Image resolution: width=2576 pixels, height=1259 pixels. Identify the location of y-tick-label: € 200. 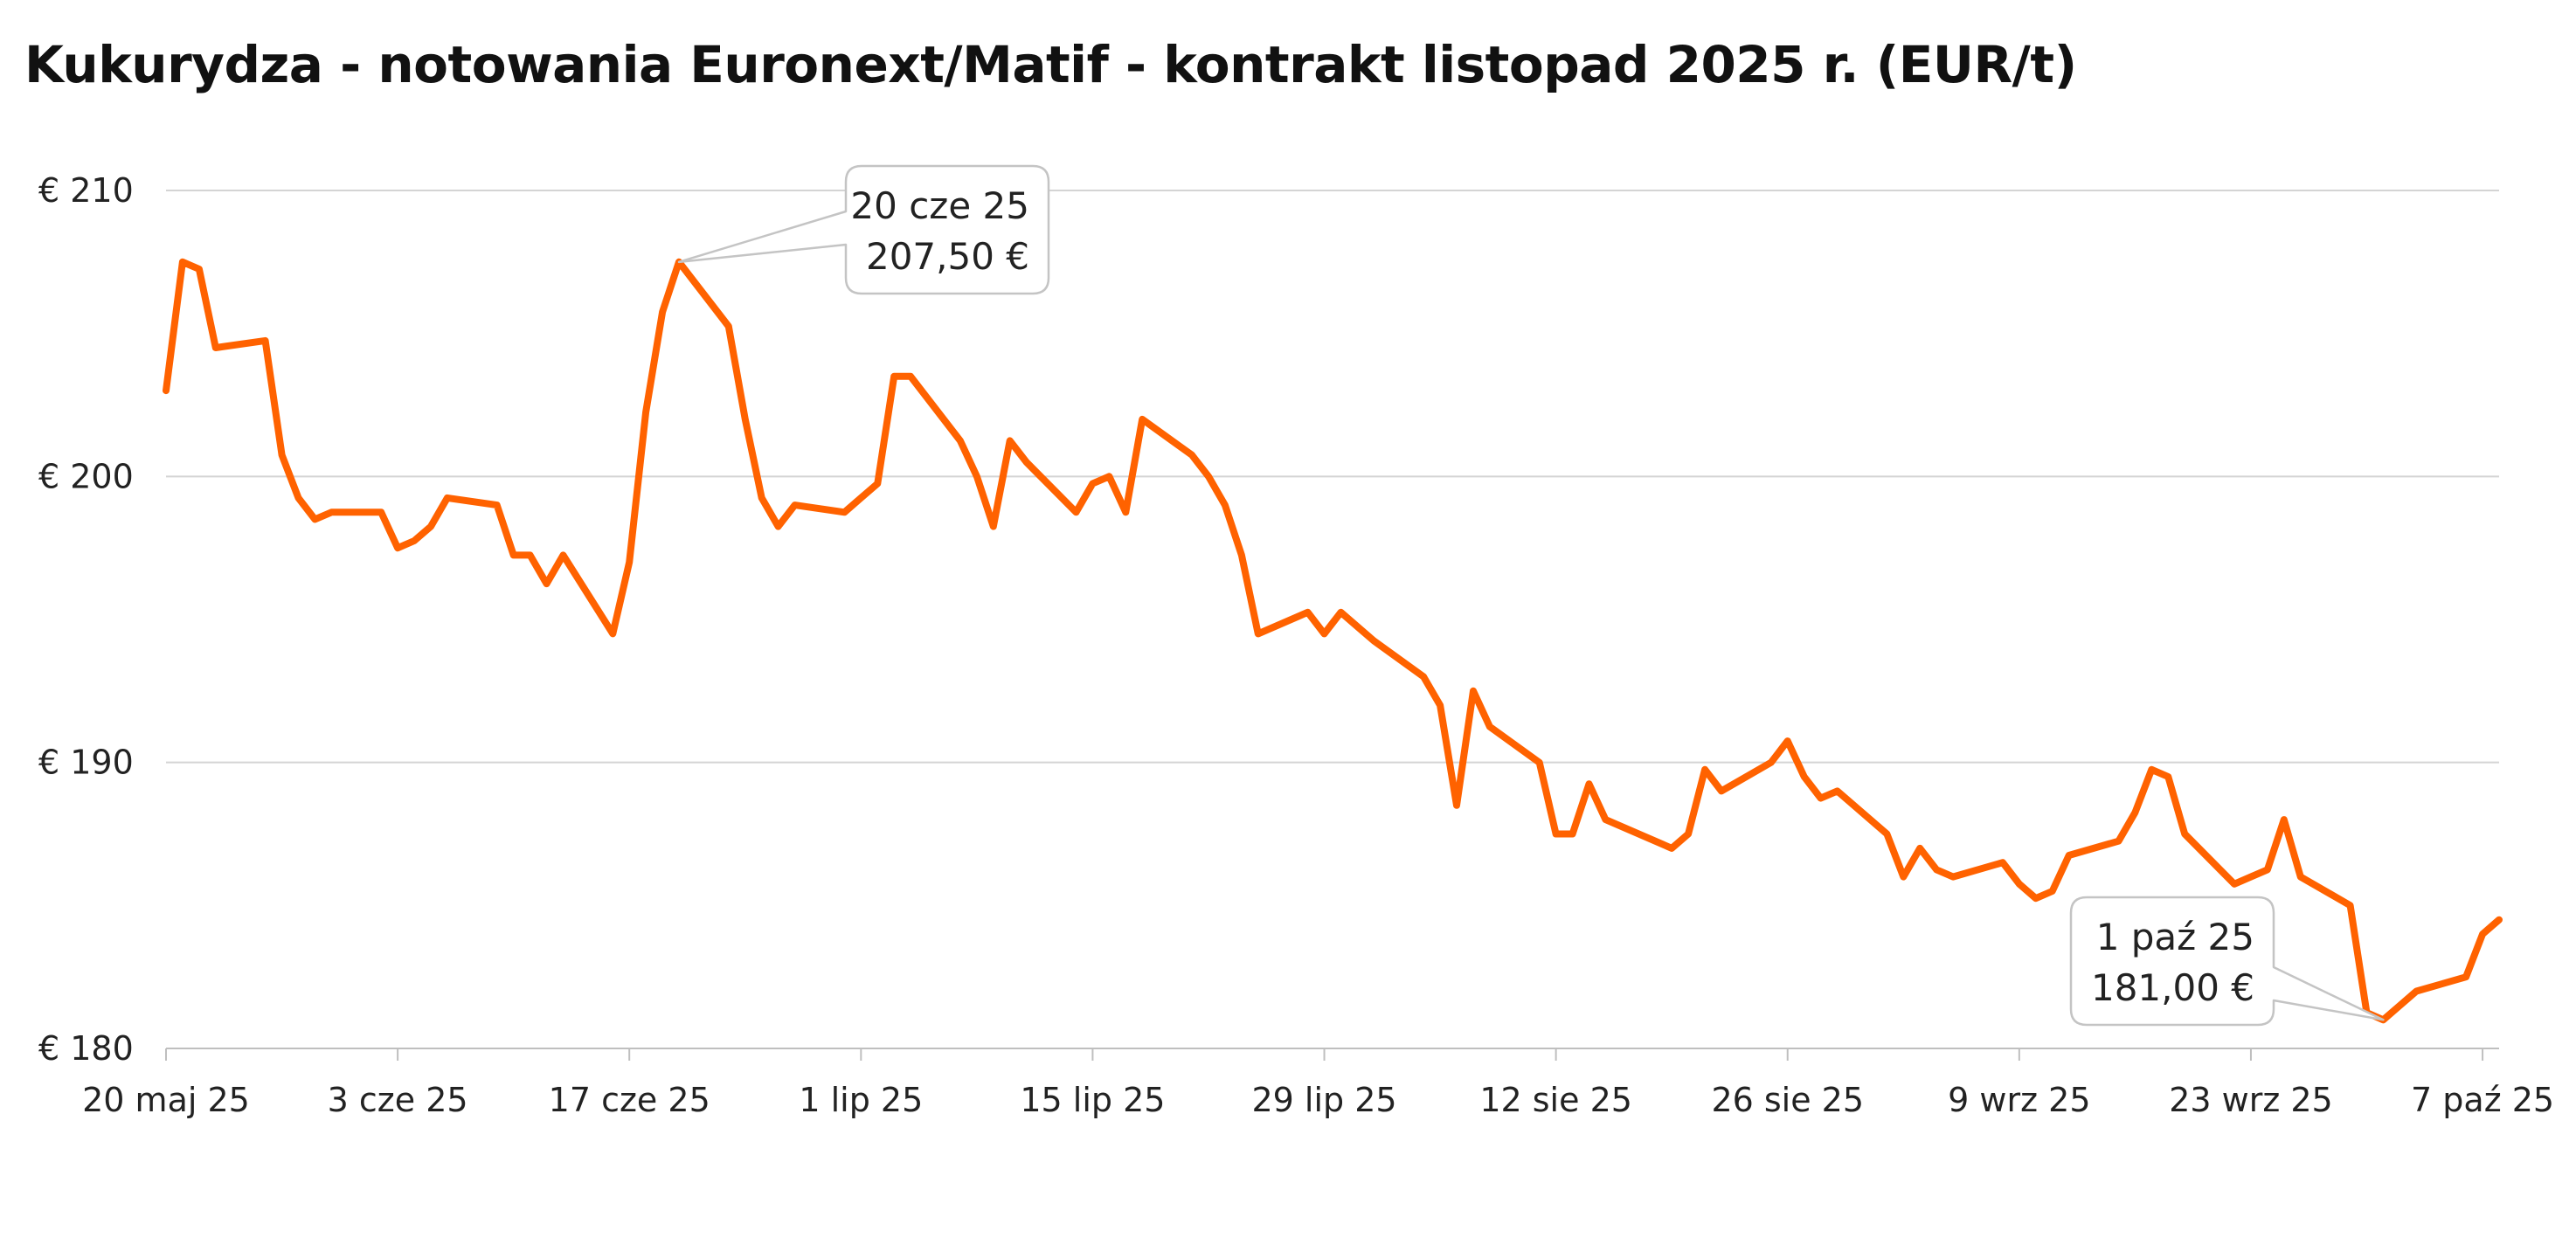
(86, 476).